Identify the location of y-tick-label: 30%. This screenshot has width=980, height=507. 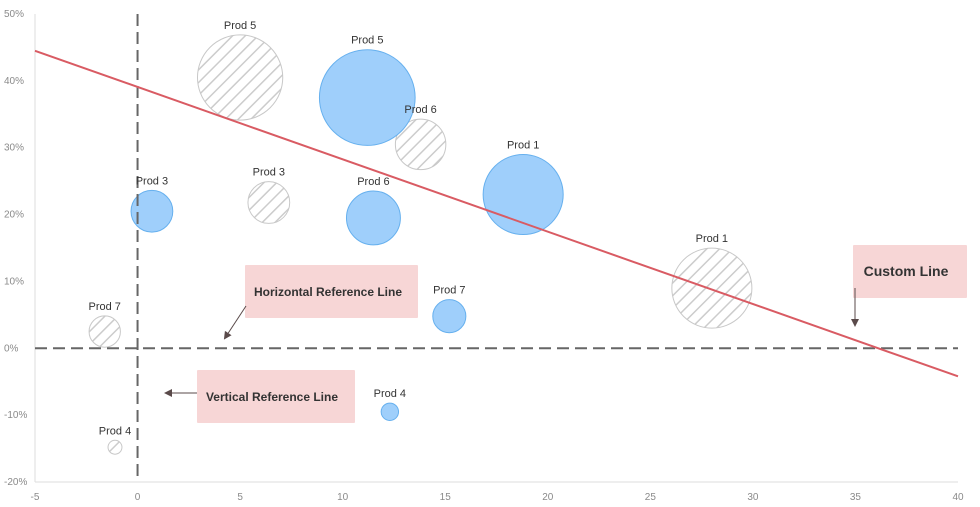
(14, 148).